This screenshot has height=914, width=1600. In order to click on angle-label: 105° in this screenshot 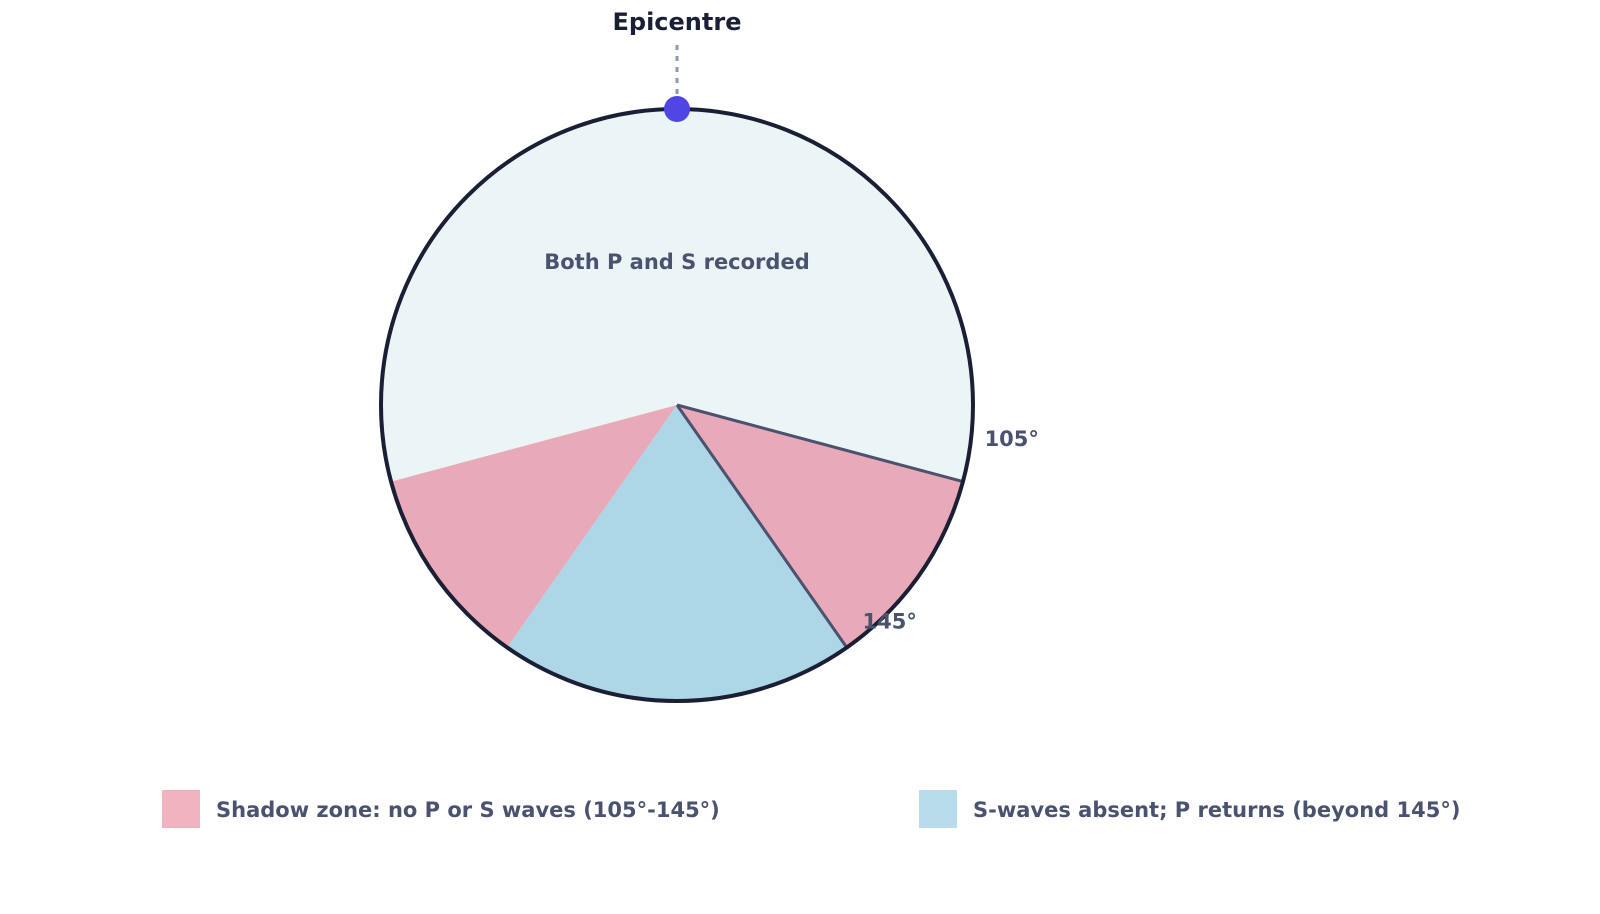, I will do `click(1012, 439)`.